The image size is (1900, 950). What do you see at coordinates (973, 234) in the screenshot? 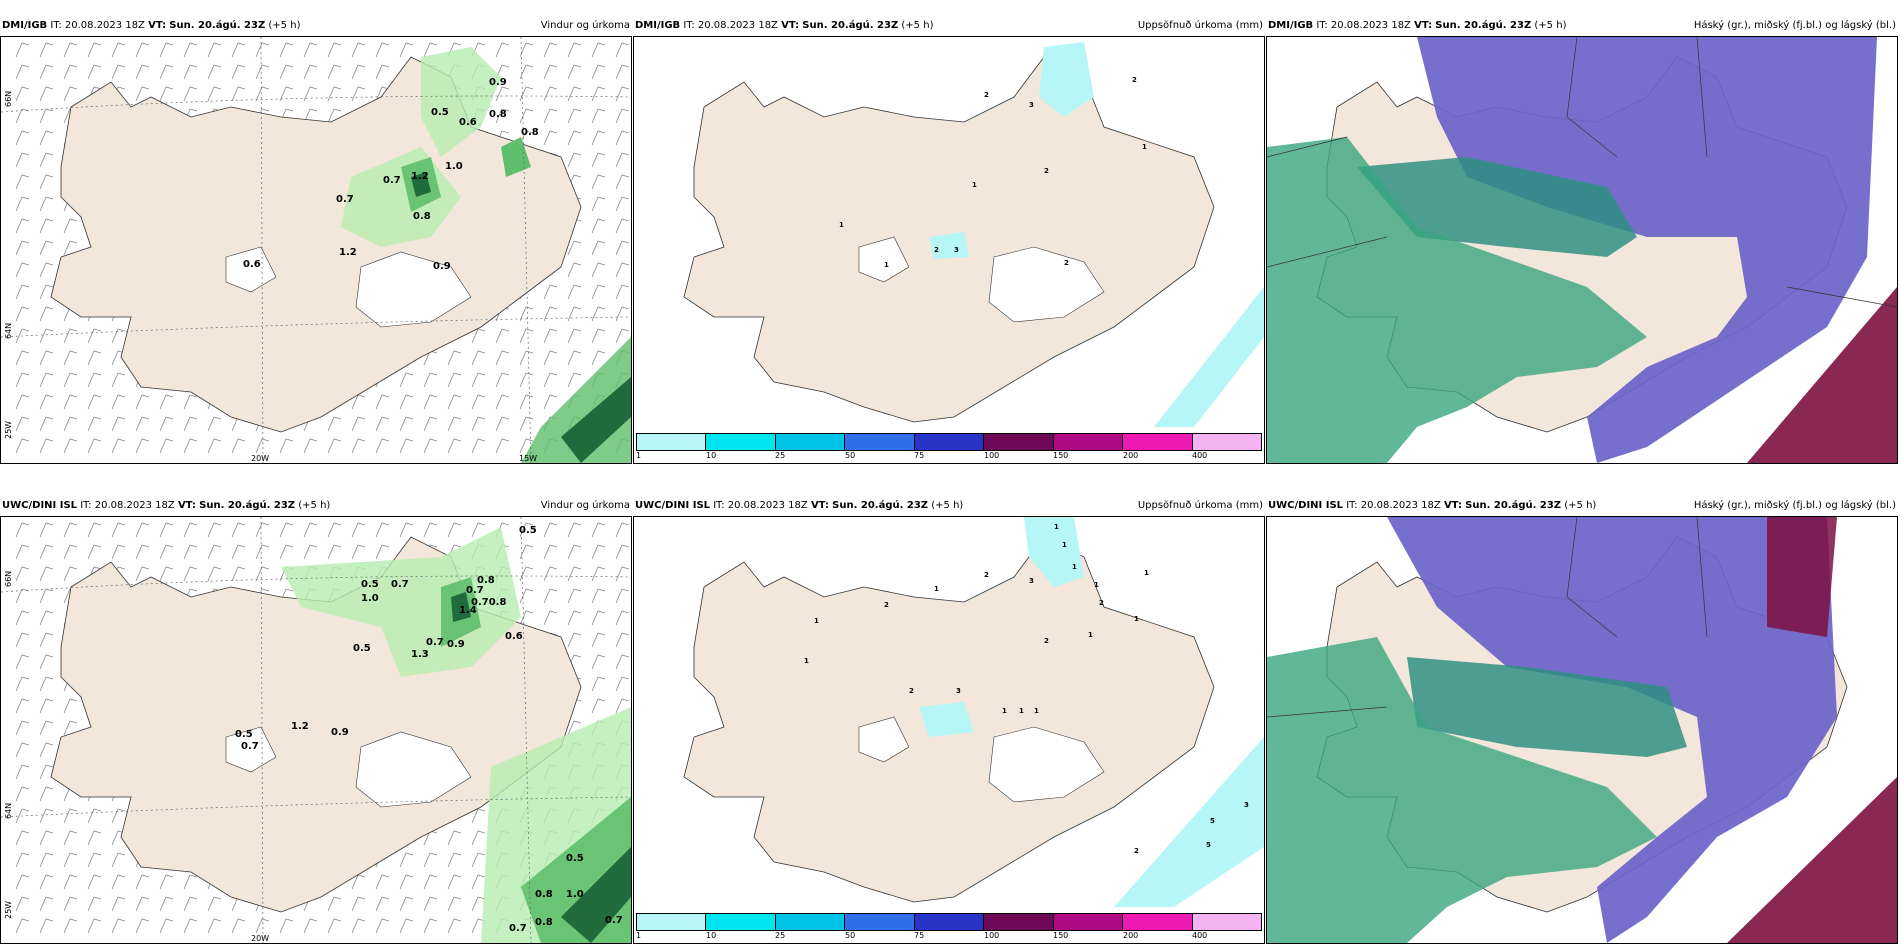
I see `precip-map: 2 3 2 1 2 1 1 1 2 3 2` at bounding box center [973, 234].